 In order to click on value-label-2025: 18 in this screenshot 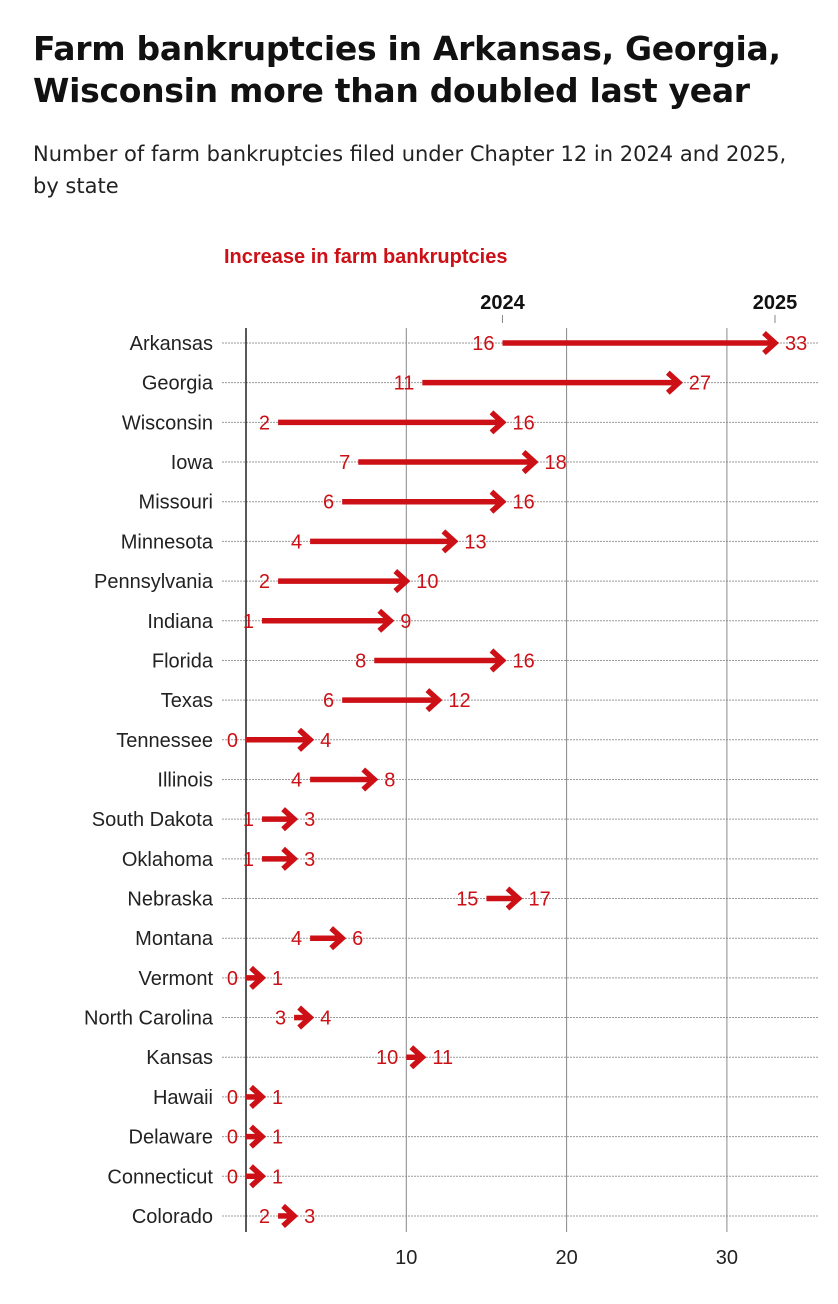, I will do `click(556, 463)`.